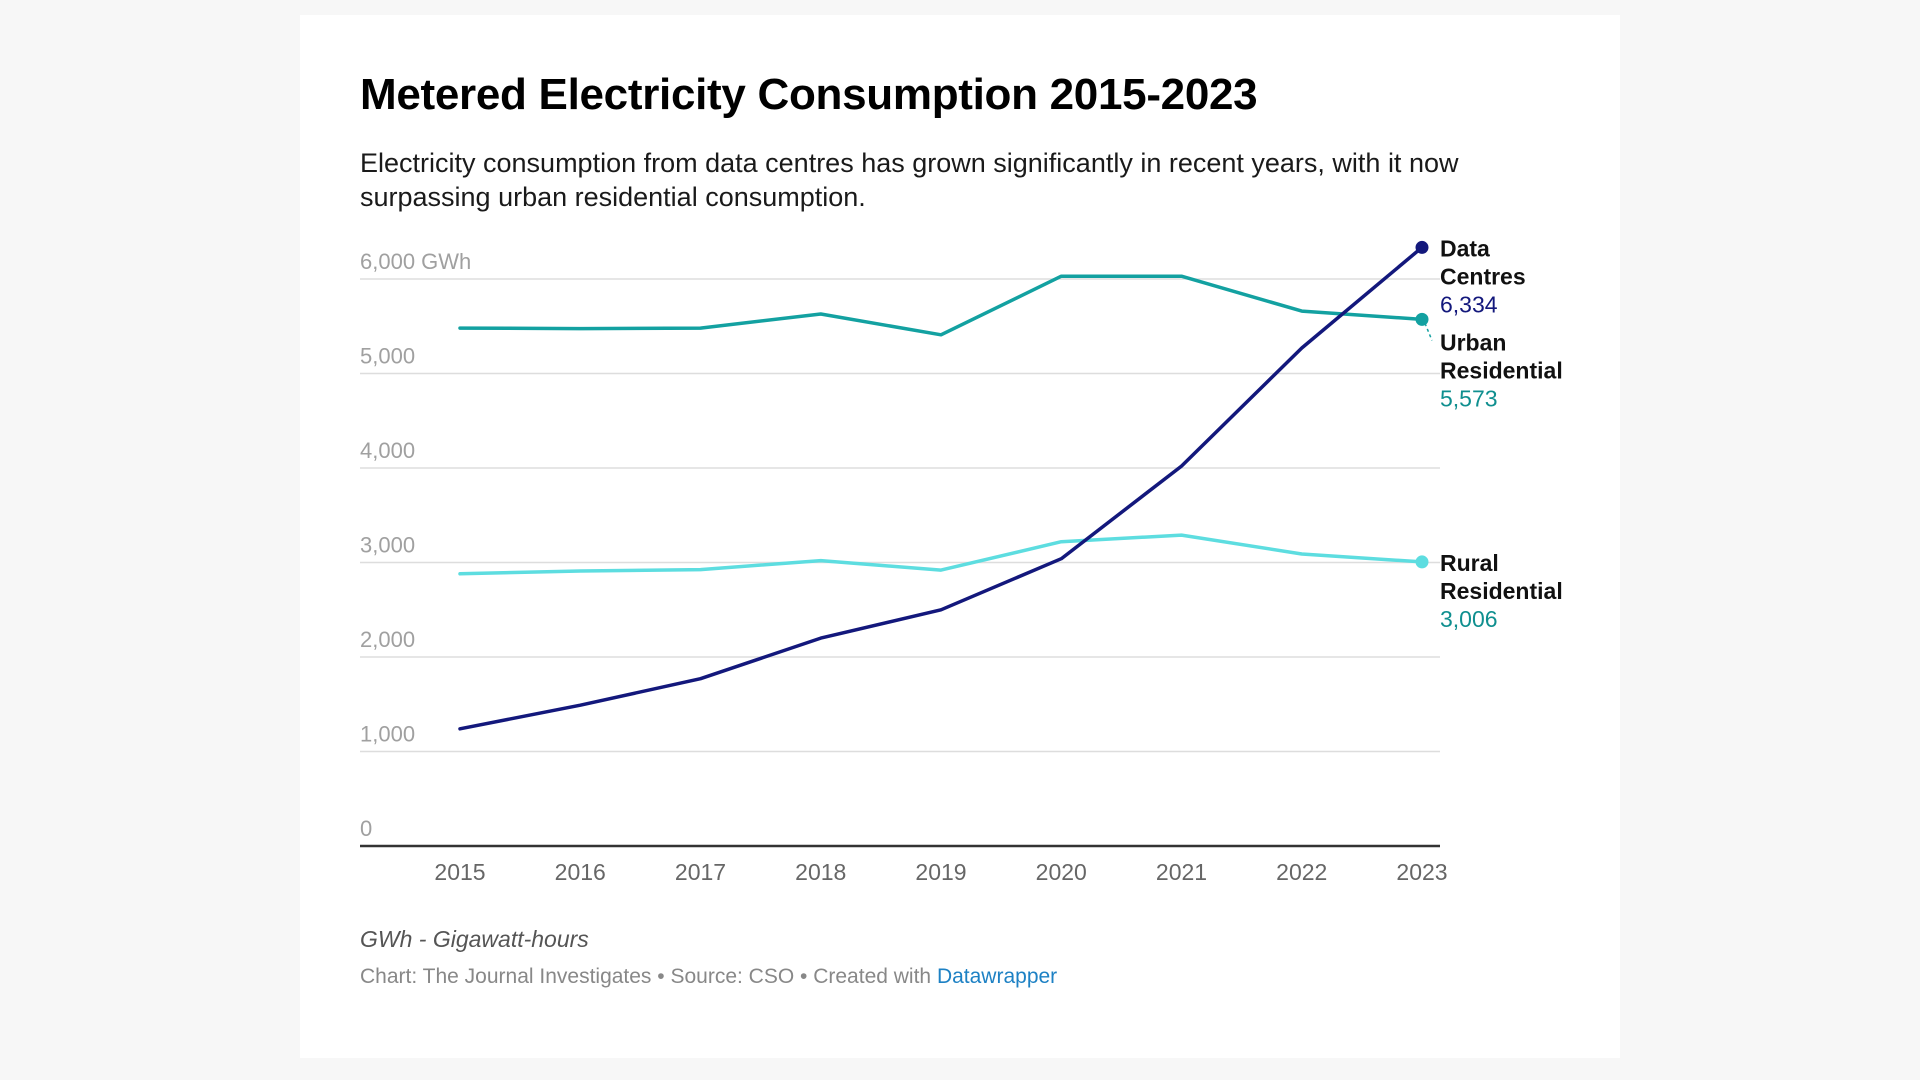  Describe the element at coordinates (1061, 872) in the screenshot. I see `x-tick-label: 2020` at that location.